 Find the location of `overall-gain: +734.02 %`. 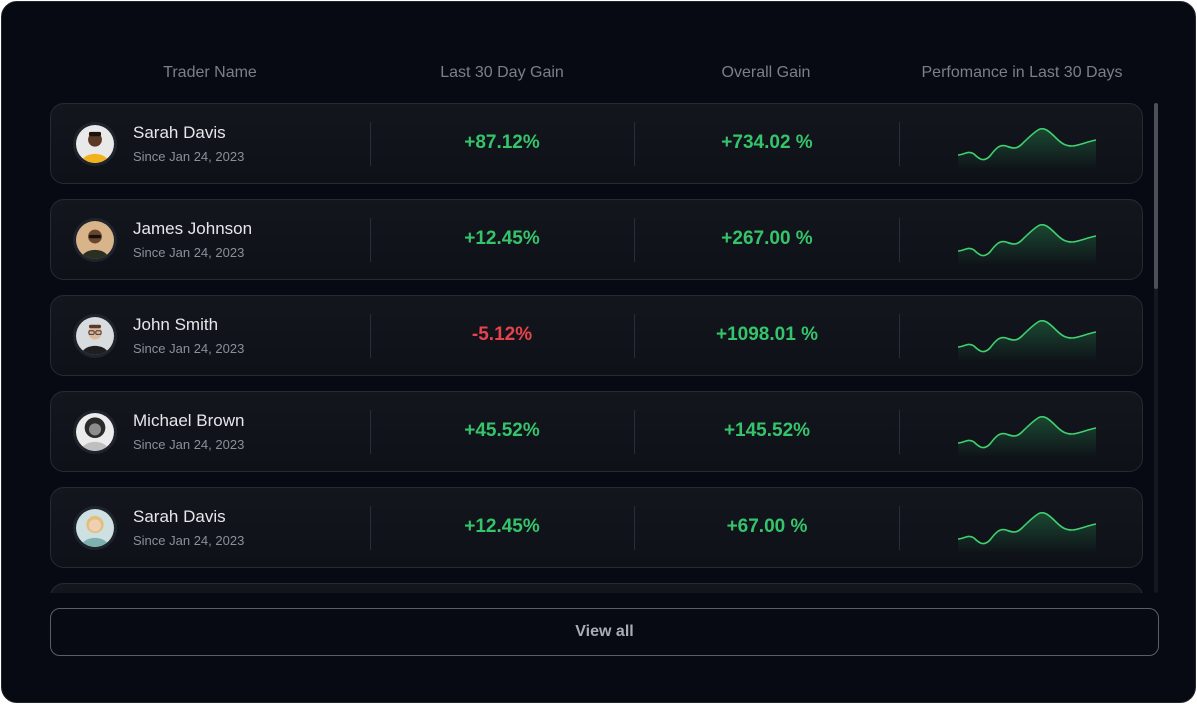

overall-gain: +734.02 % is located at coordinates (767, 142).